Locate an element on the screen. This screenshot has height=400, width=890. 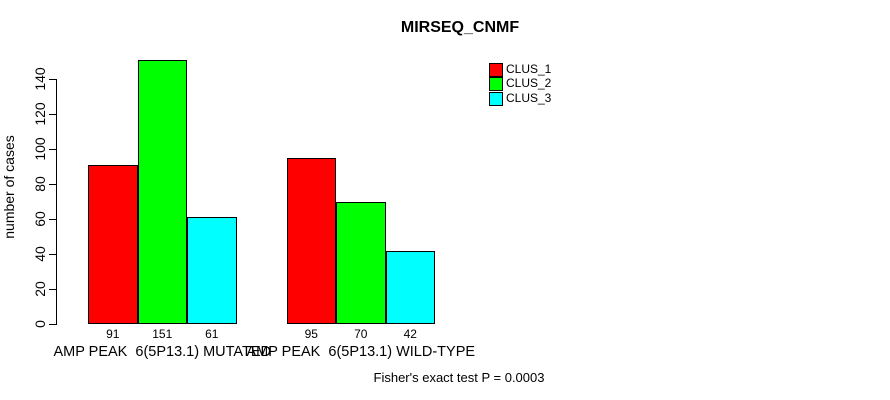
y-axis-tick-label: 40 is located at coordinates (40, 254).